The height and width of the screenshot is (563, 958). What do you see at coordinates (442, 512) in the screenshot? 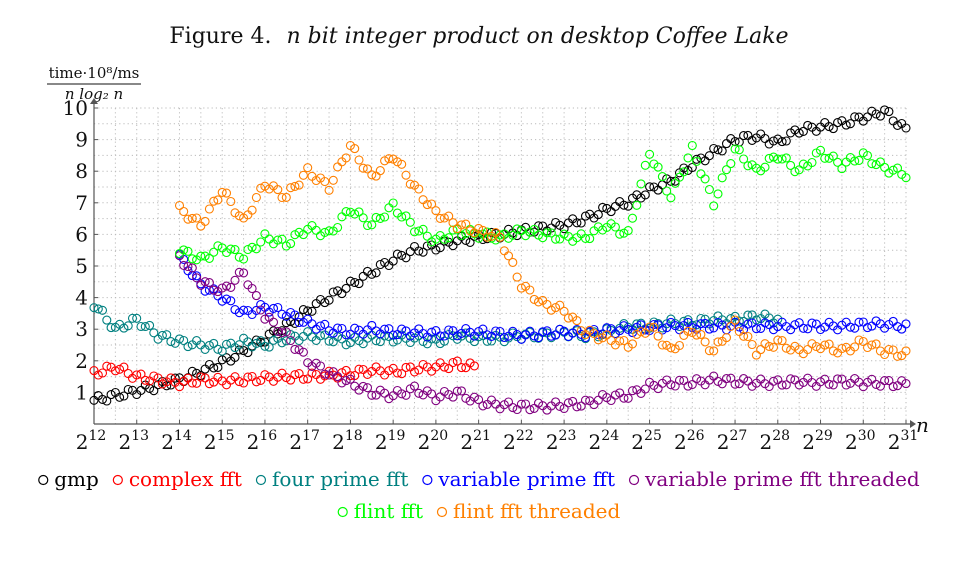
I see `legend-marker` at bounding box center [442, 512].